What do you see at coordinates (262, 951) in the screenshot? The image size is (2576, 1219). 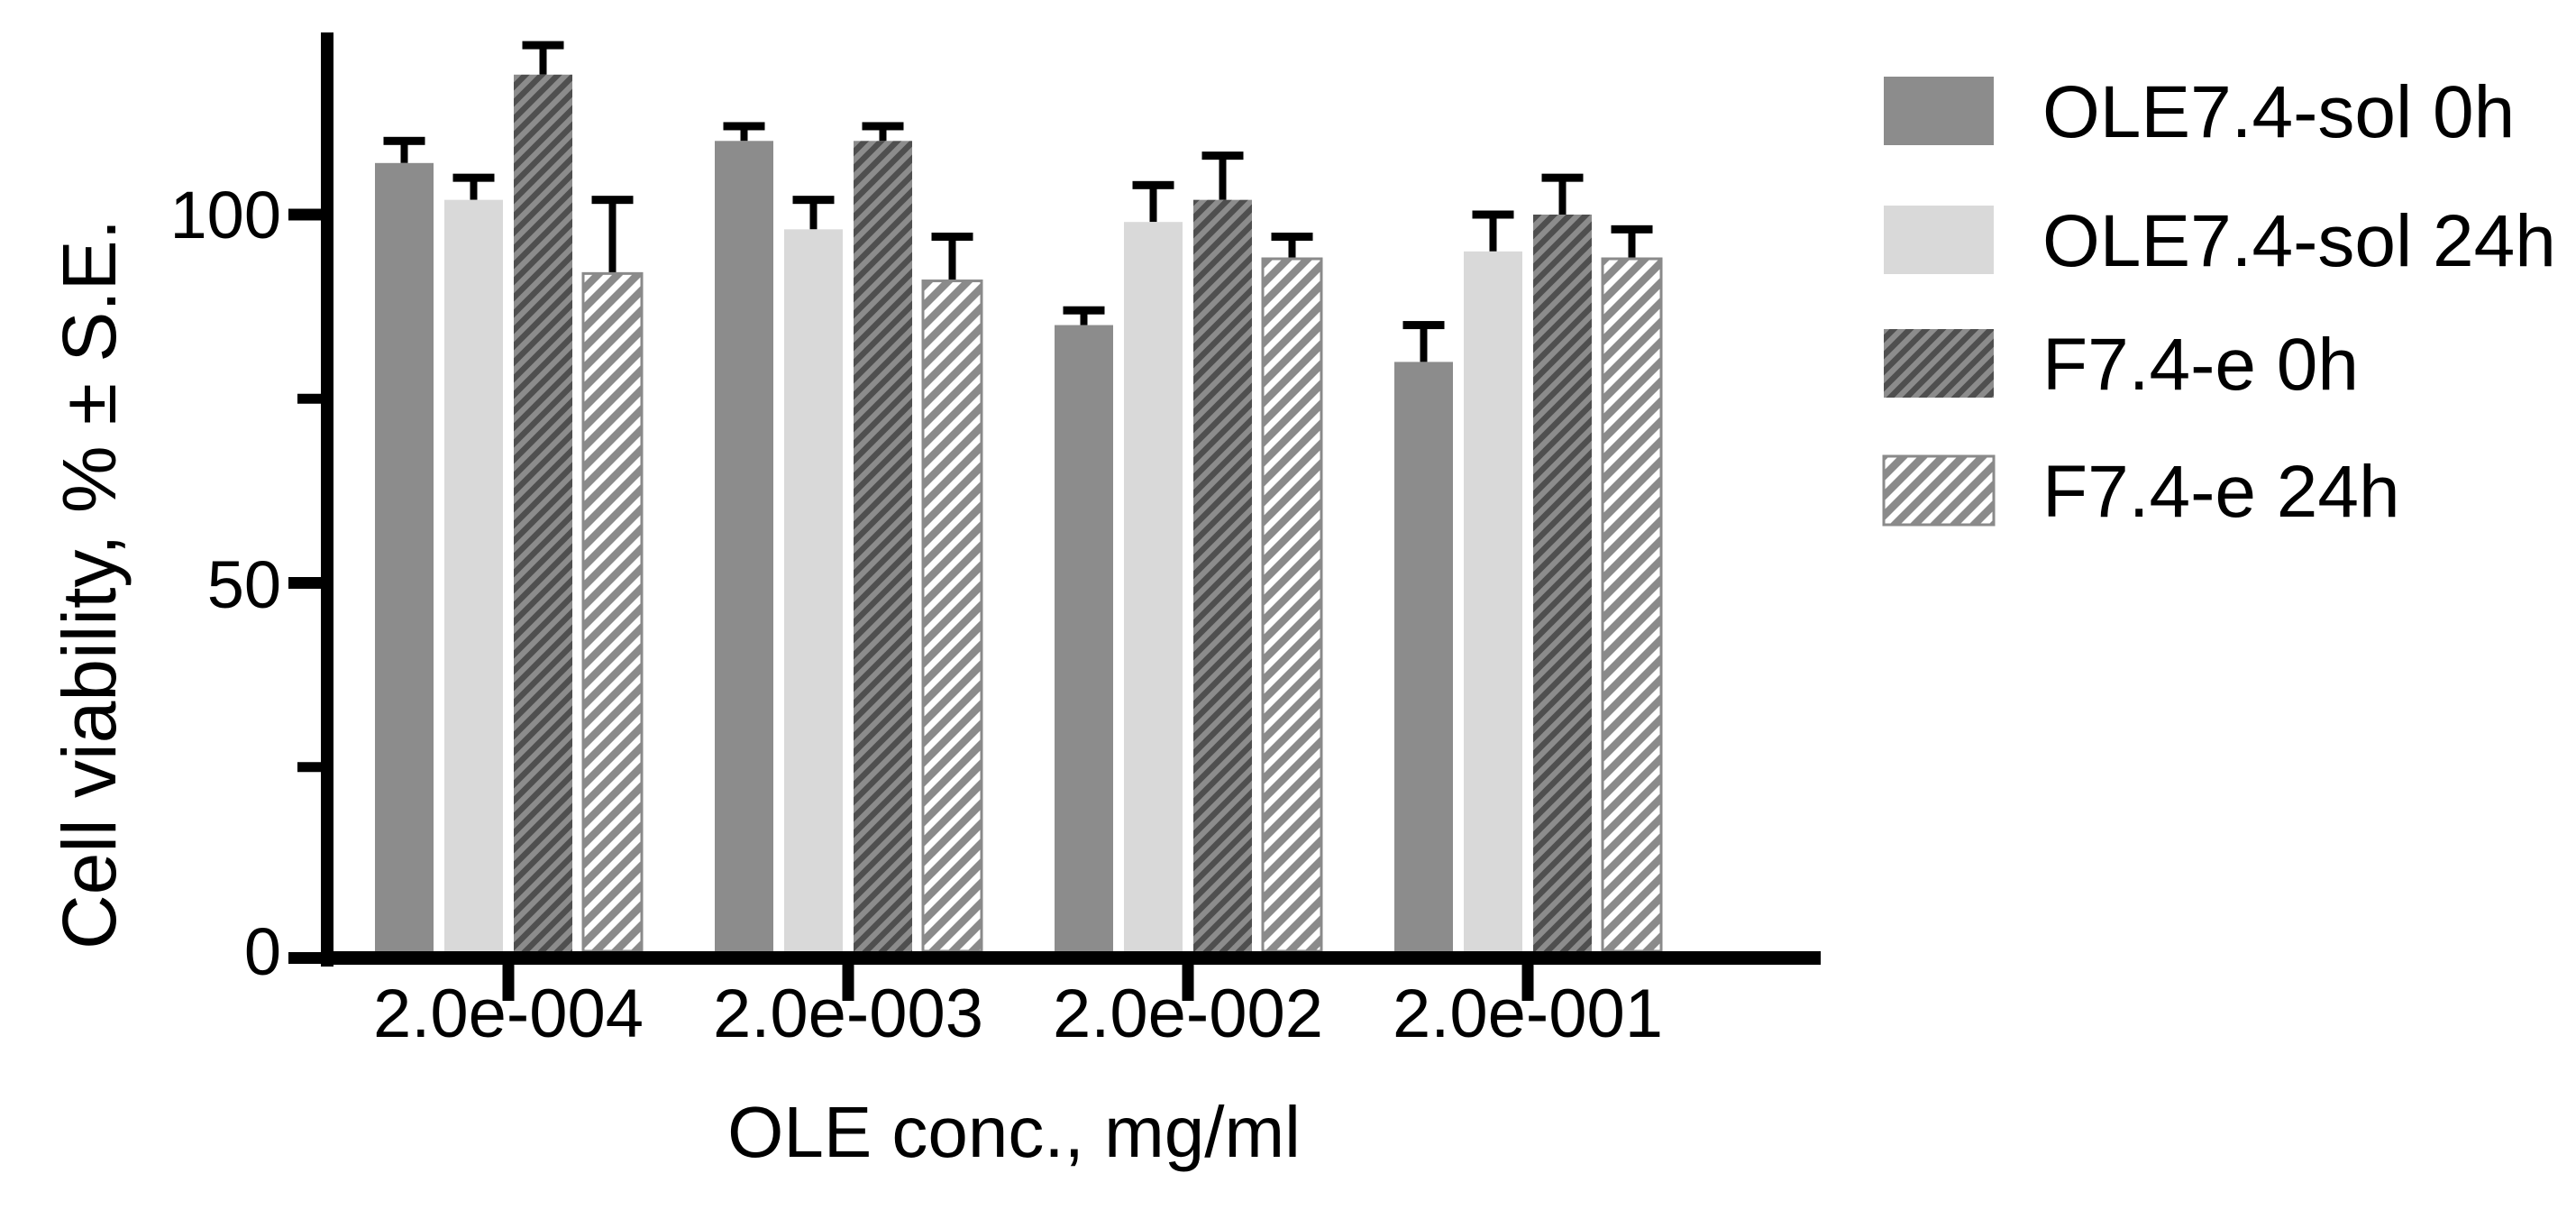 I see `y-tick-label-0: 0` at bounding box center [262, 951].